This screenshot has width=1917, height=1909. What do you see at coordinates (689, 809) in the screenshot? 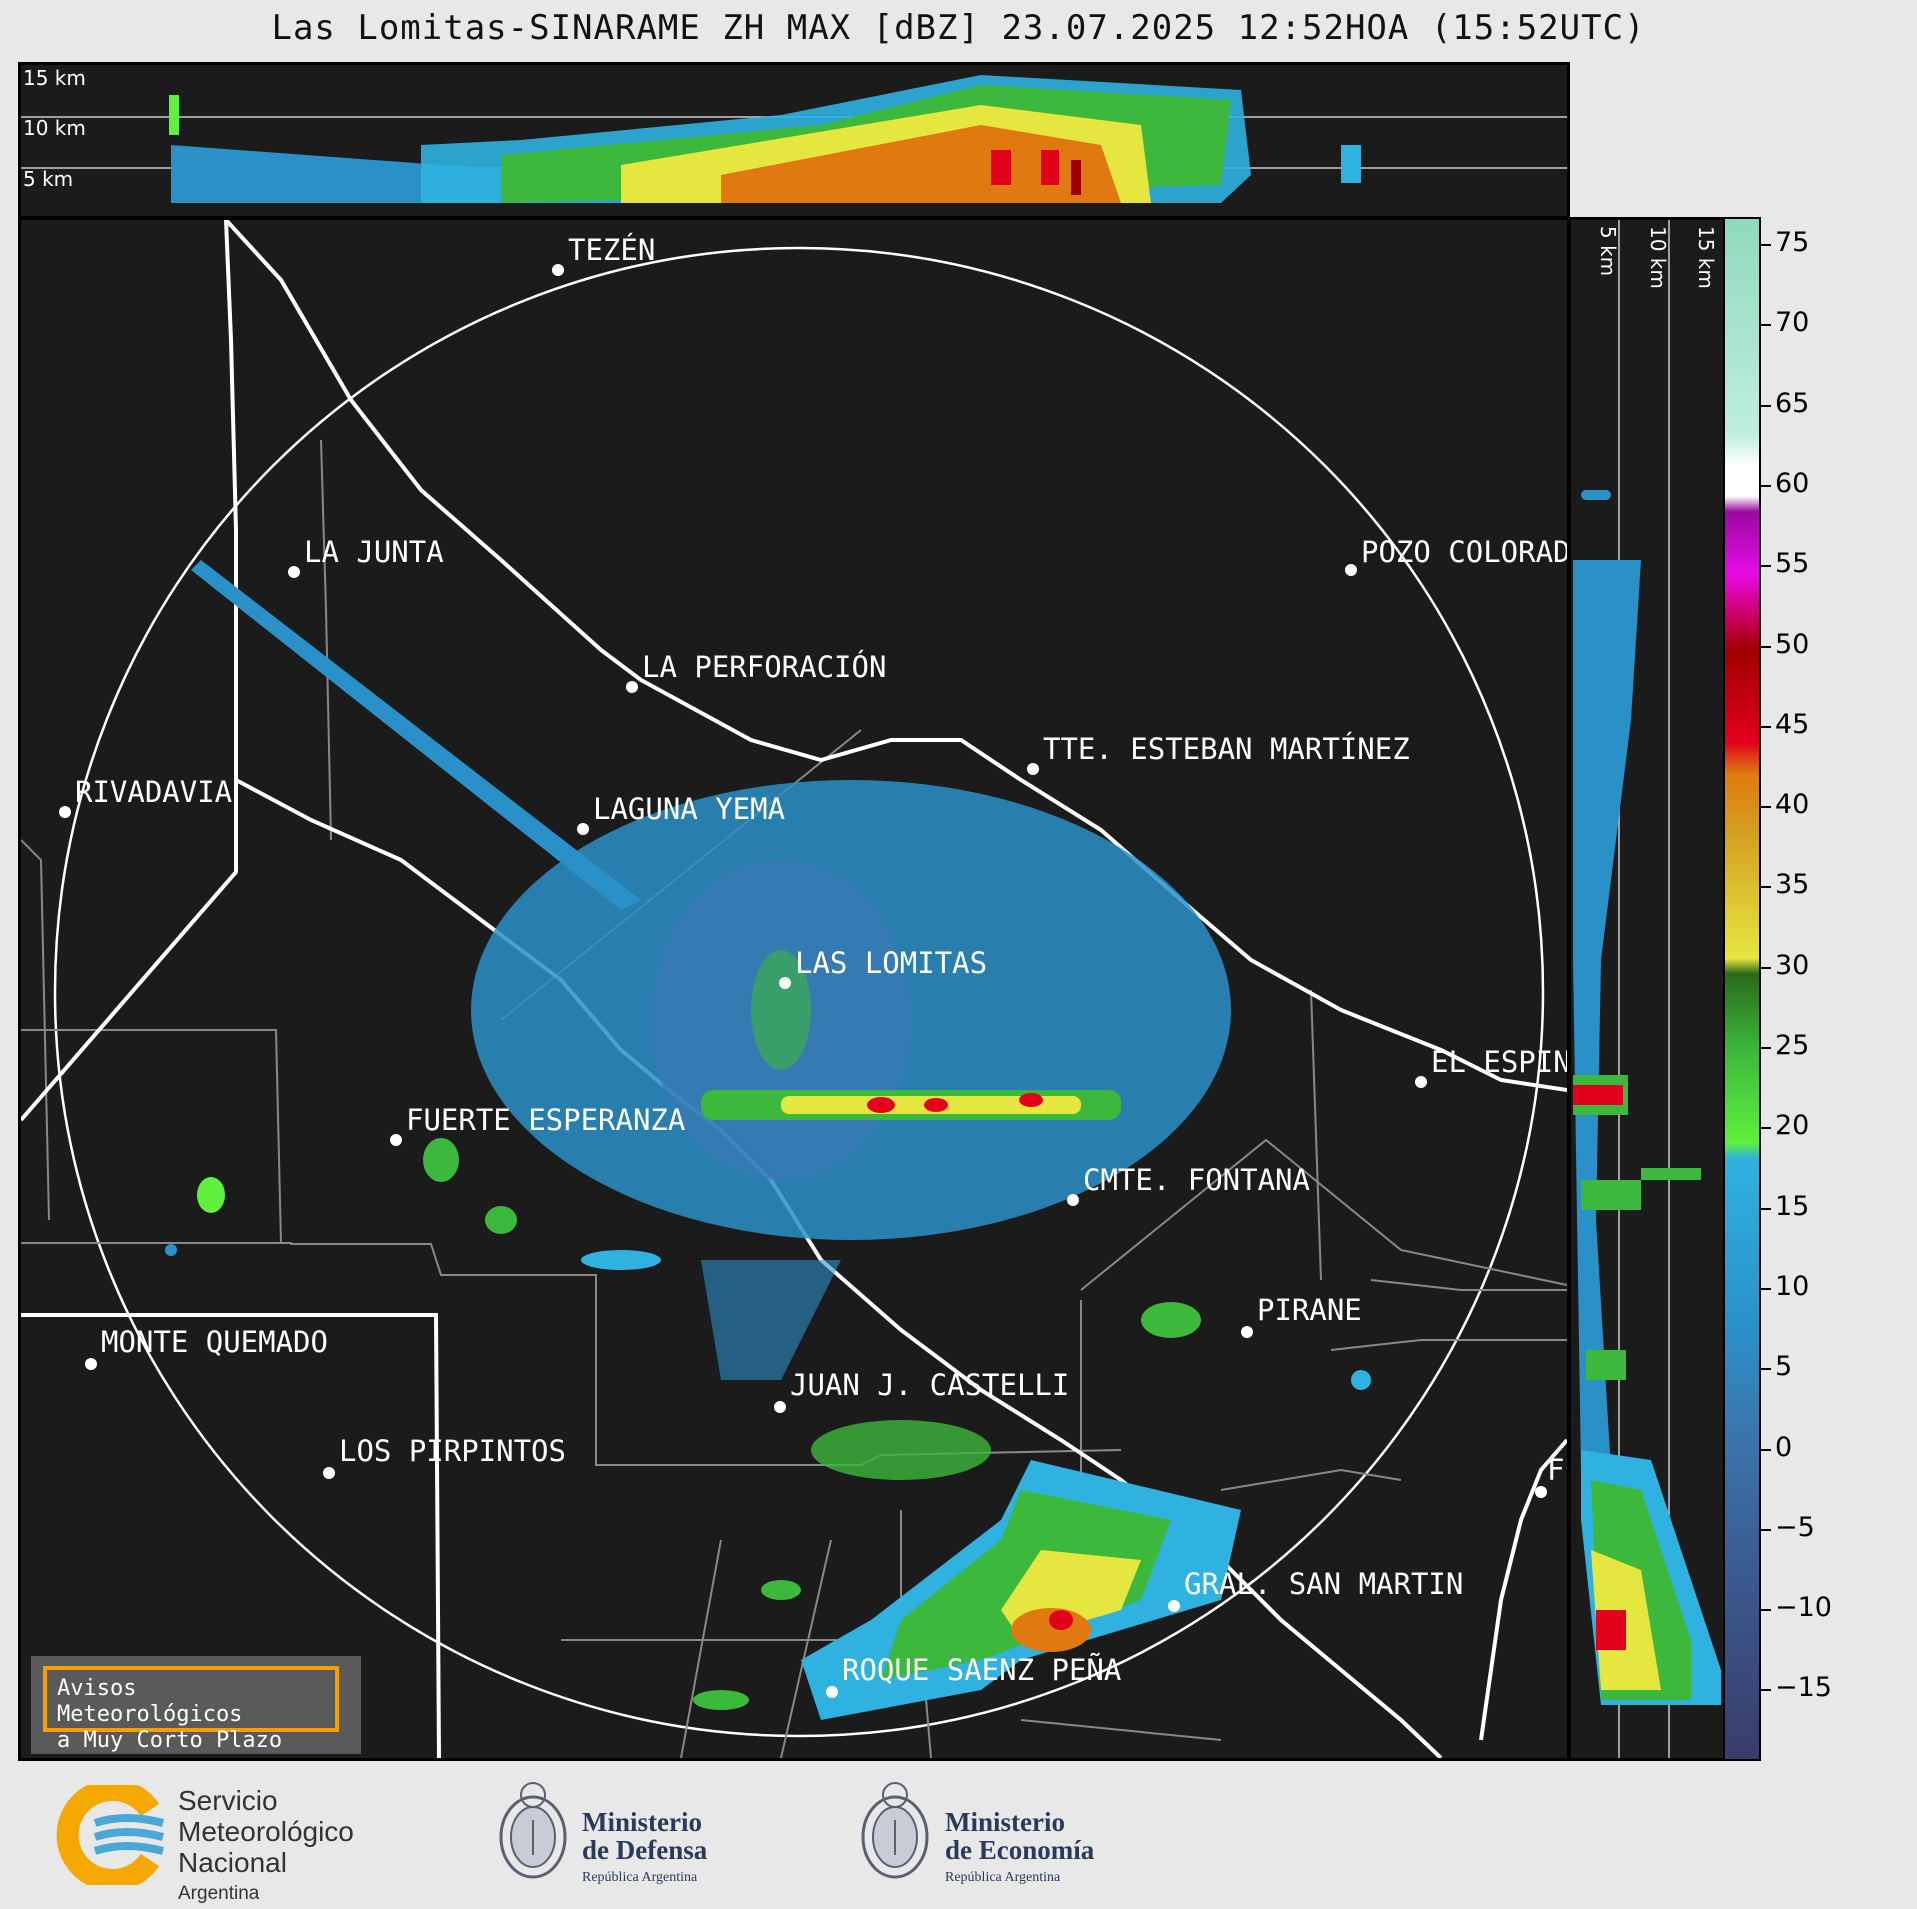
I see `place-laguna-yema: LAGUNA YEMA` at bounding box center [689, 809].